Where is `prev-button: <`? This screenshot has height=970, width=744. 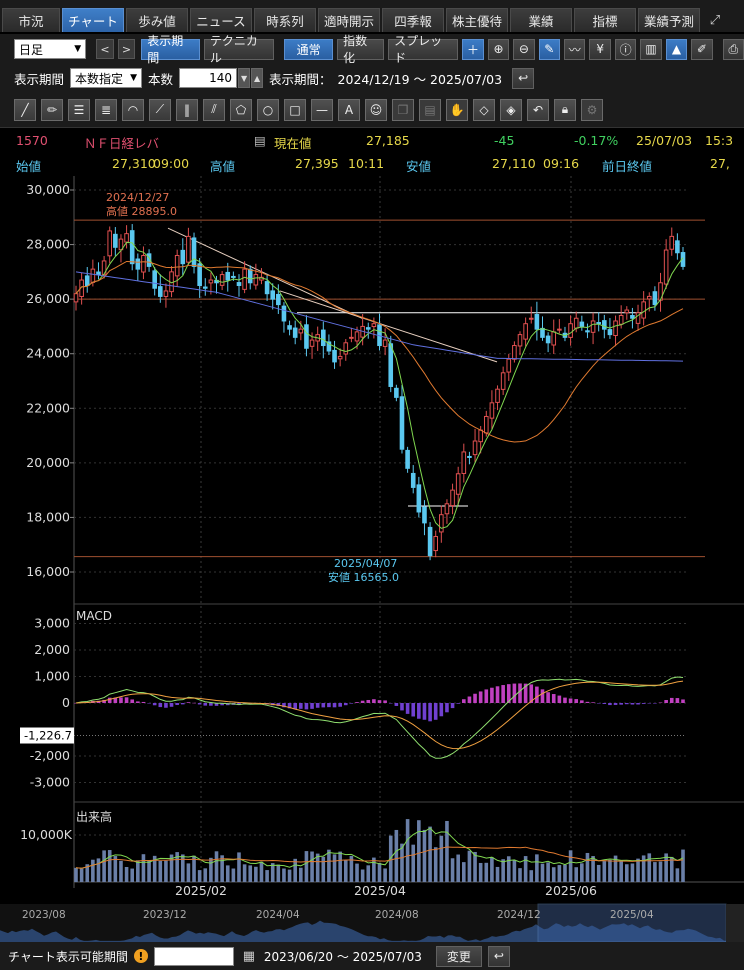
prev-button: < is located at coordinates (105, 49).